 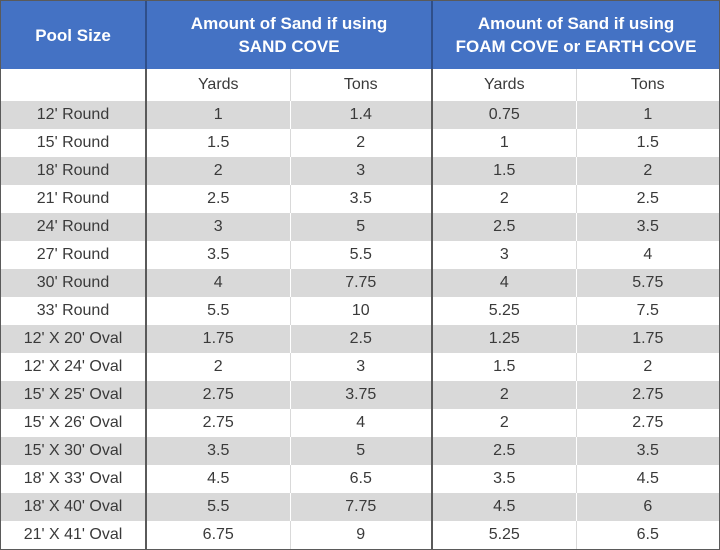 I want to click on sand-cove-yards-cell: 2, so click(x=217, y=171).